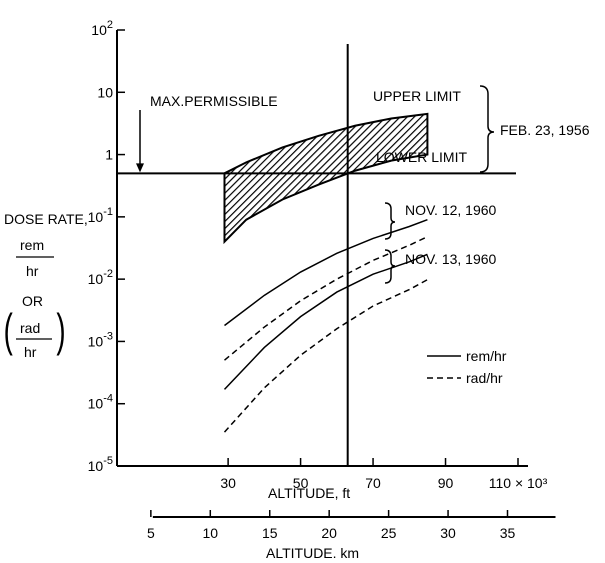 Image resolution: width=605 pixels, height=563 pixels. Describe the element at coordinates (421, 157) in the screenshot. I see `lower-limit-label: LOWER LIMIT` at that location.